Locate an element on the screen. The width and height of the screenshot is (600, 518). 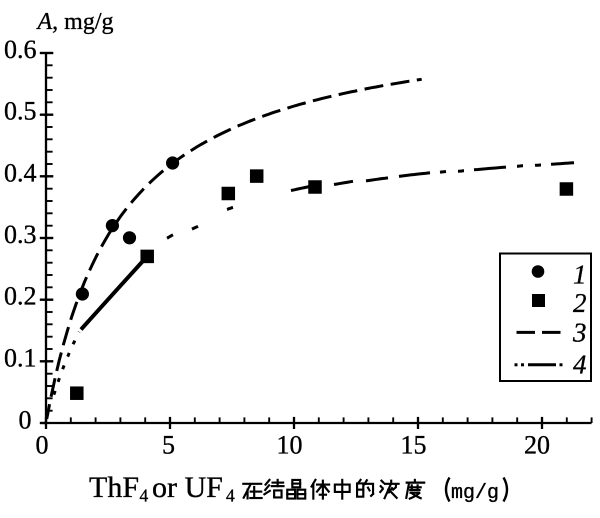
svg-text: 0.4 is located at coordinates (20, 172).